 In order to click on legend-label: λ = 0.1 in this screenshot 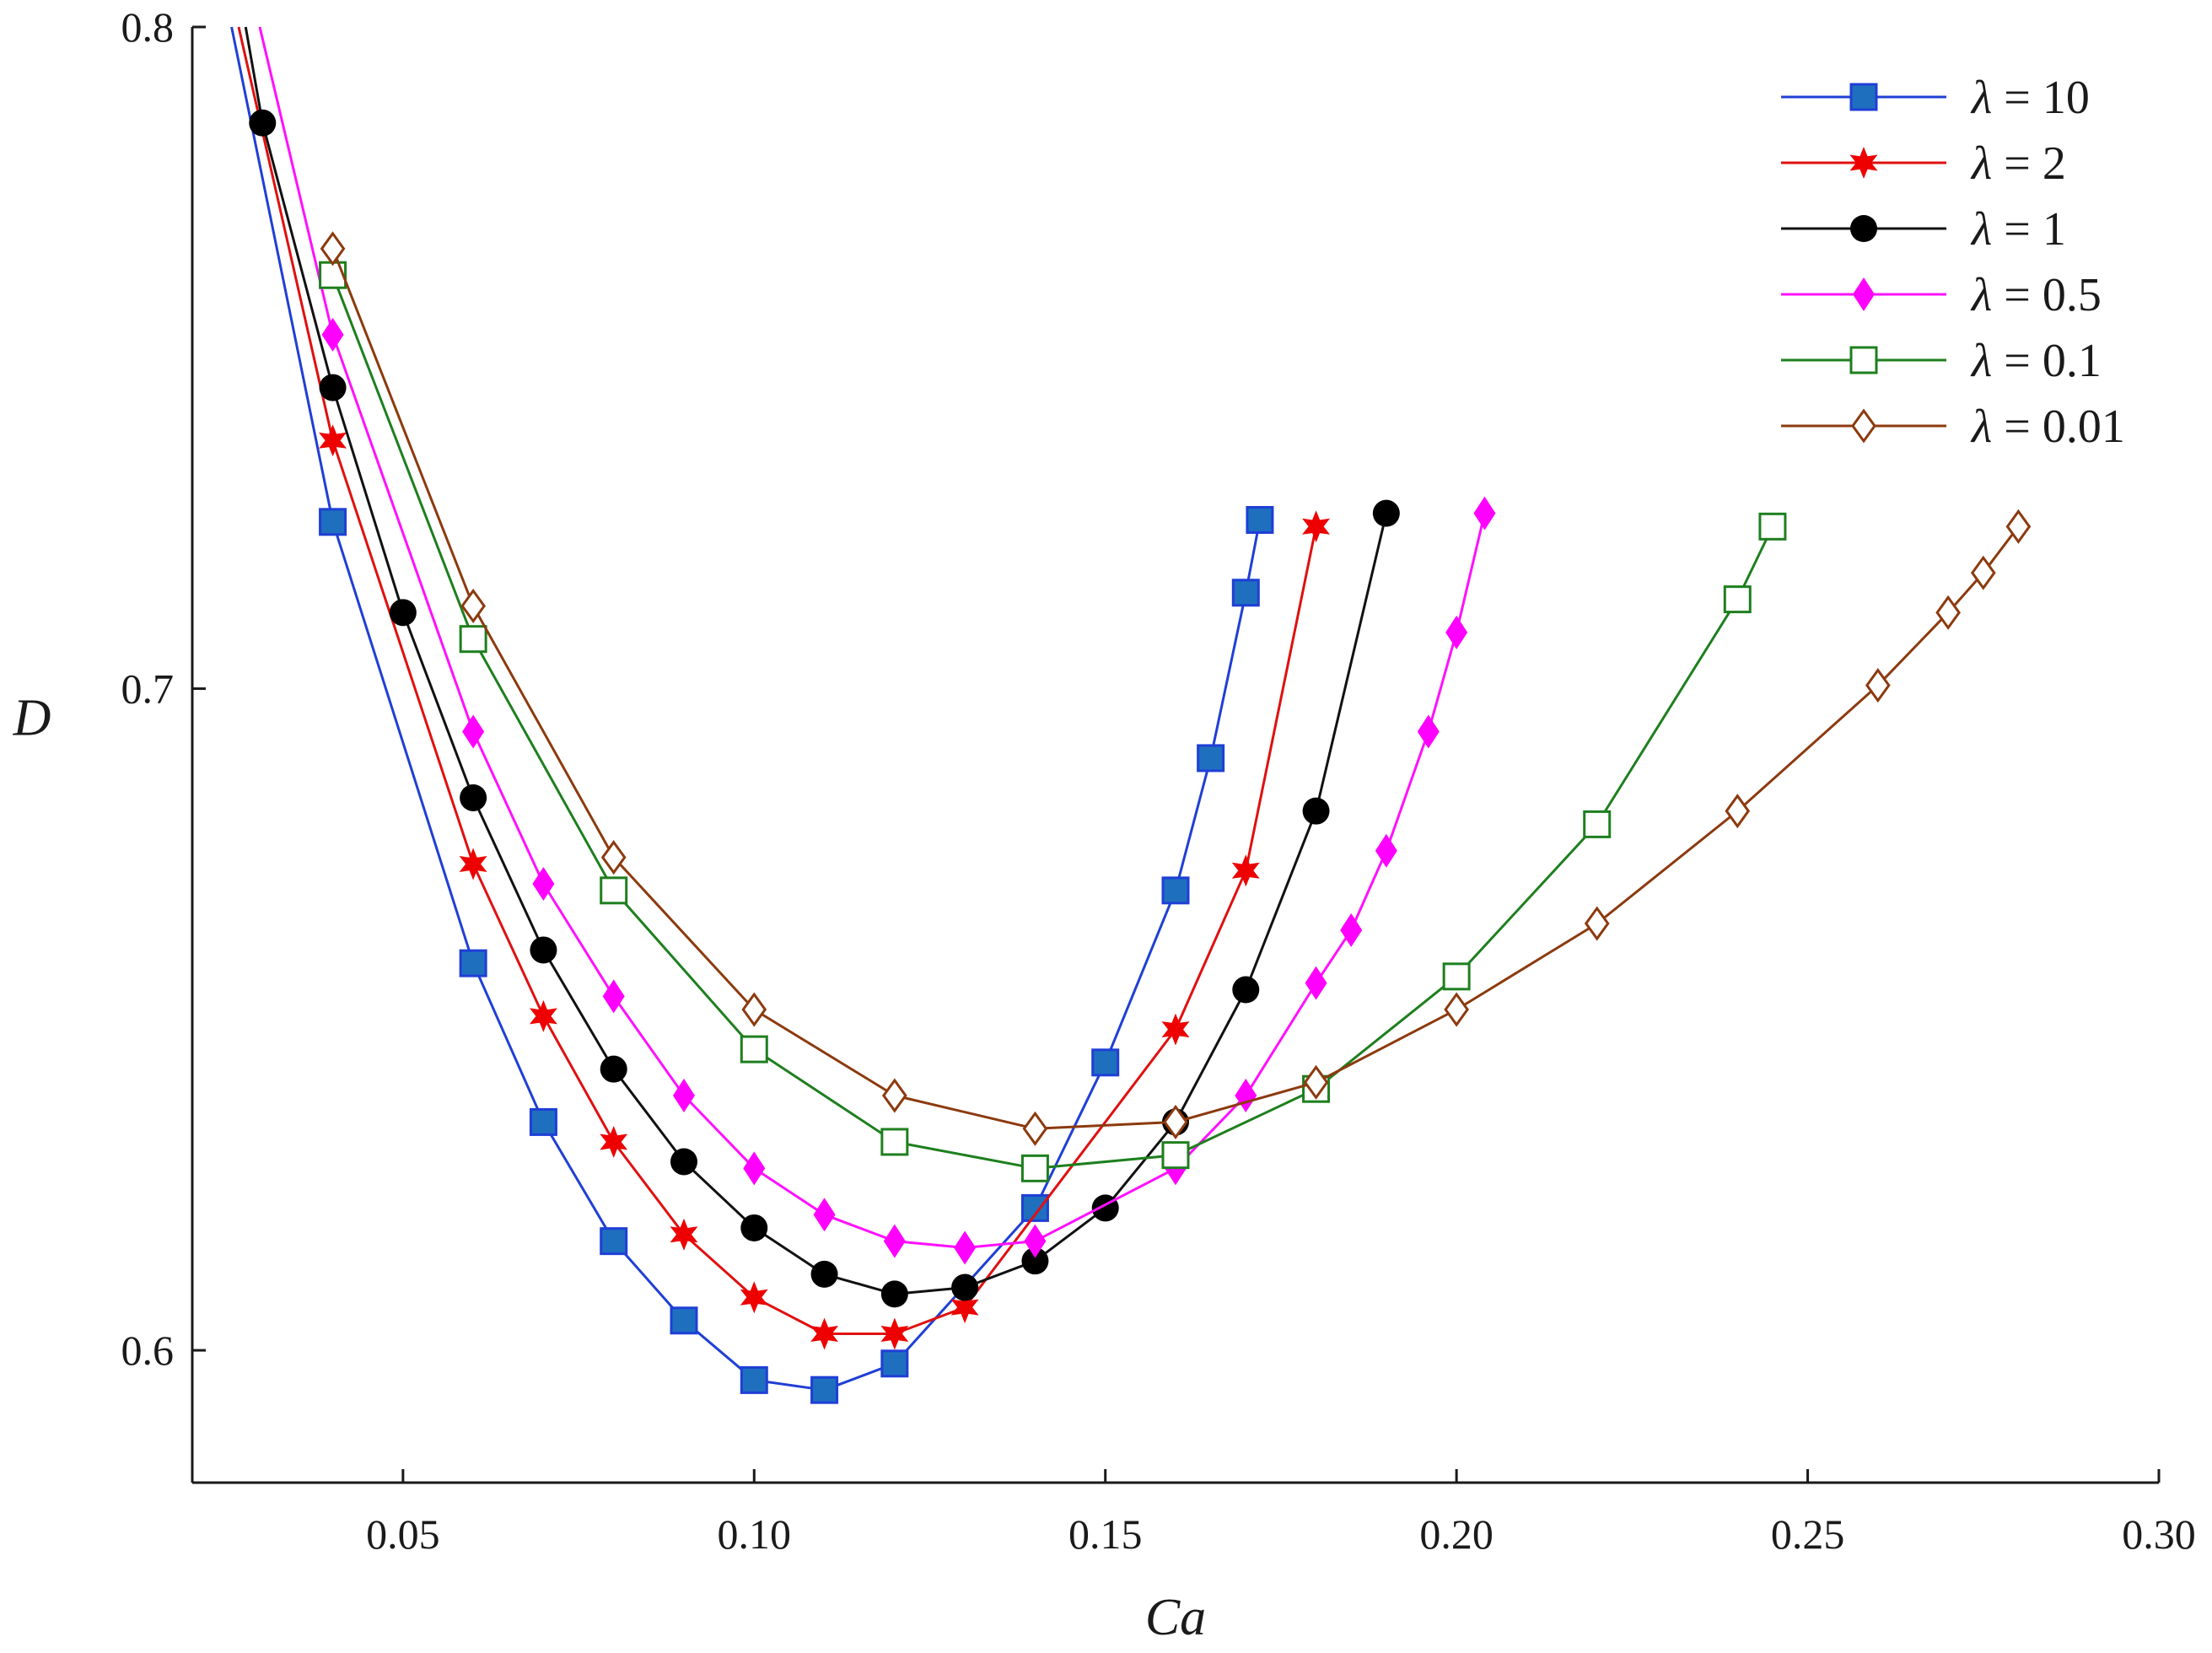, I will do `click(2036, 361)`.